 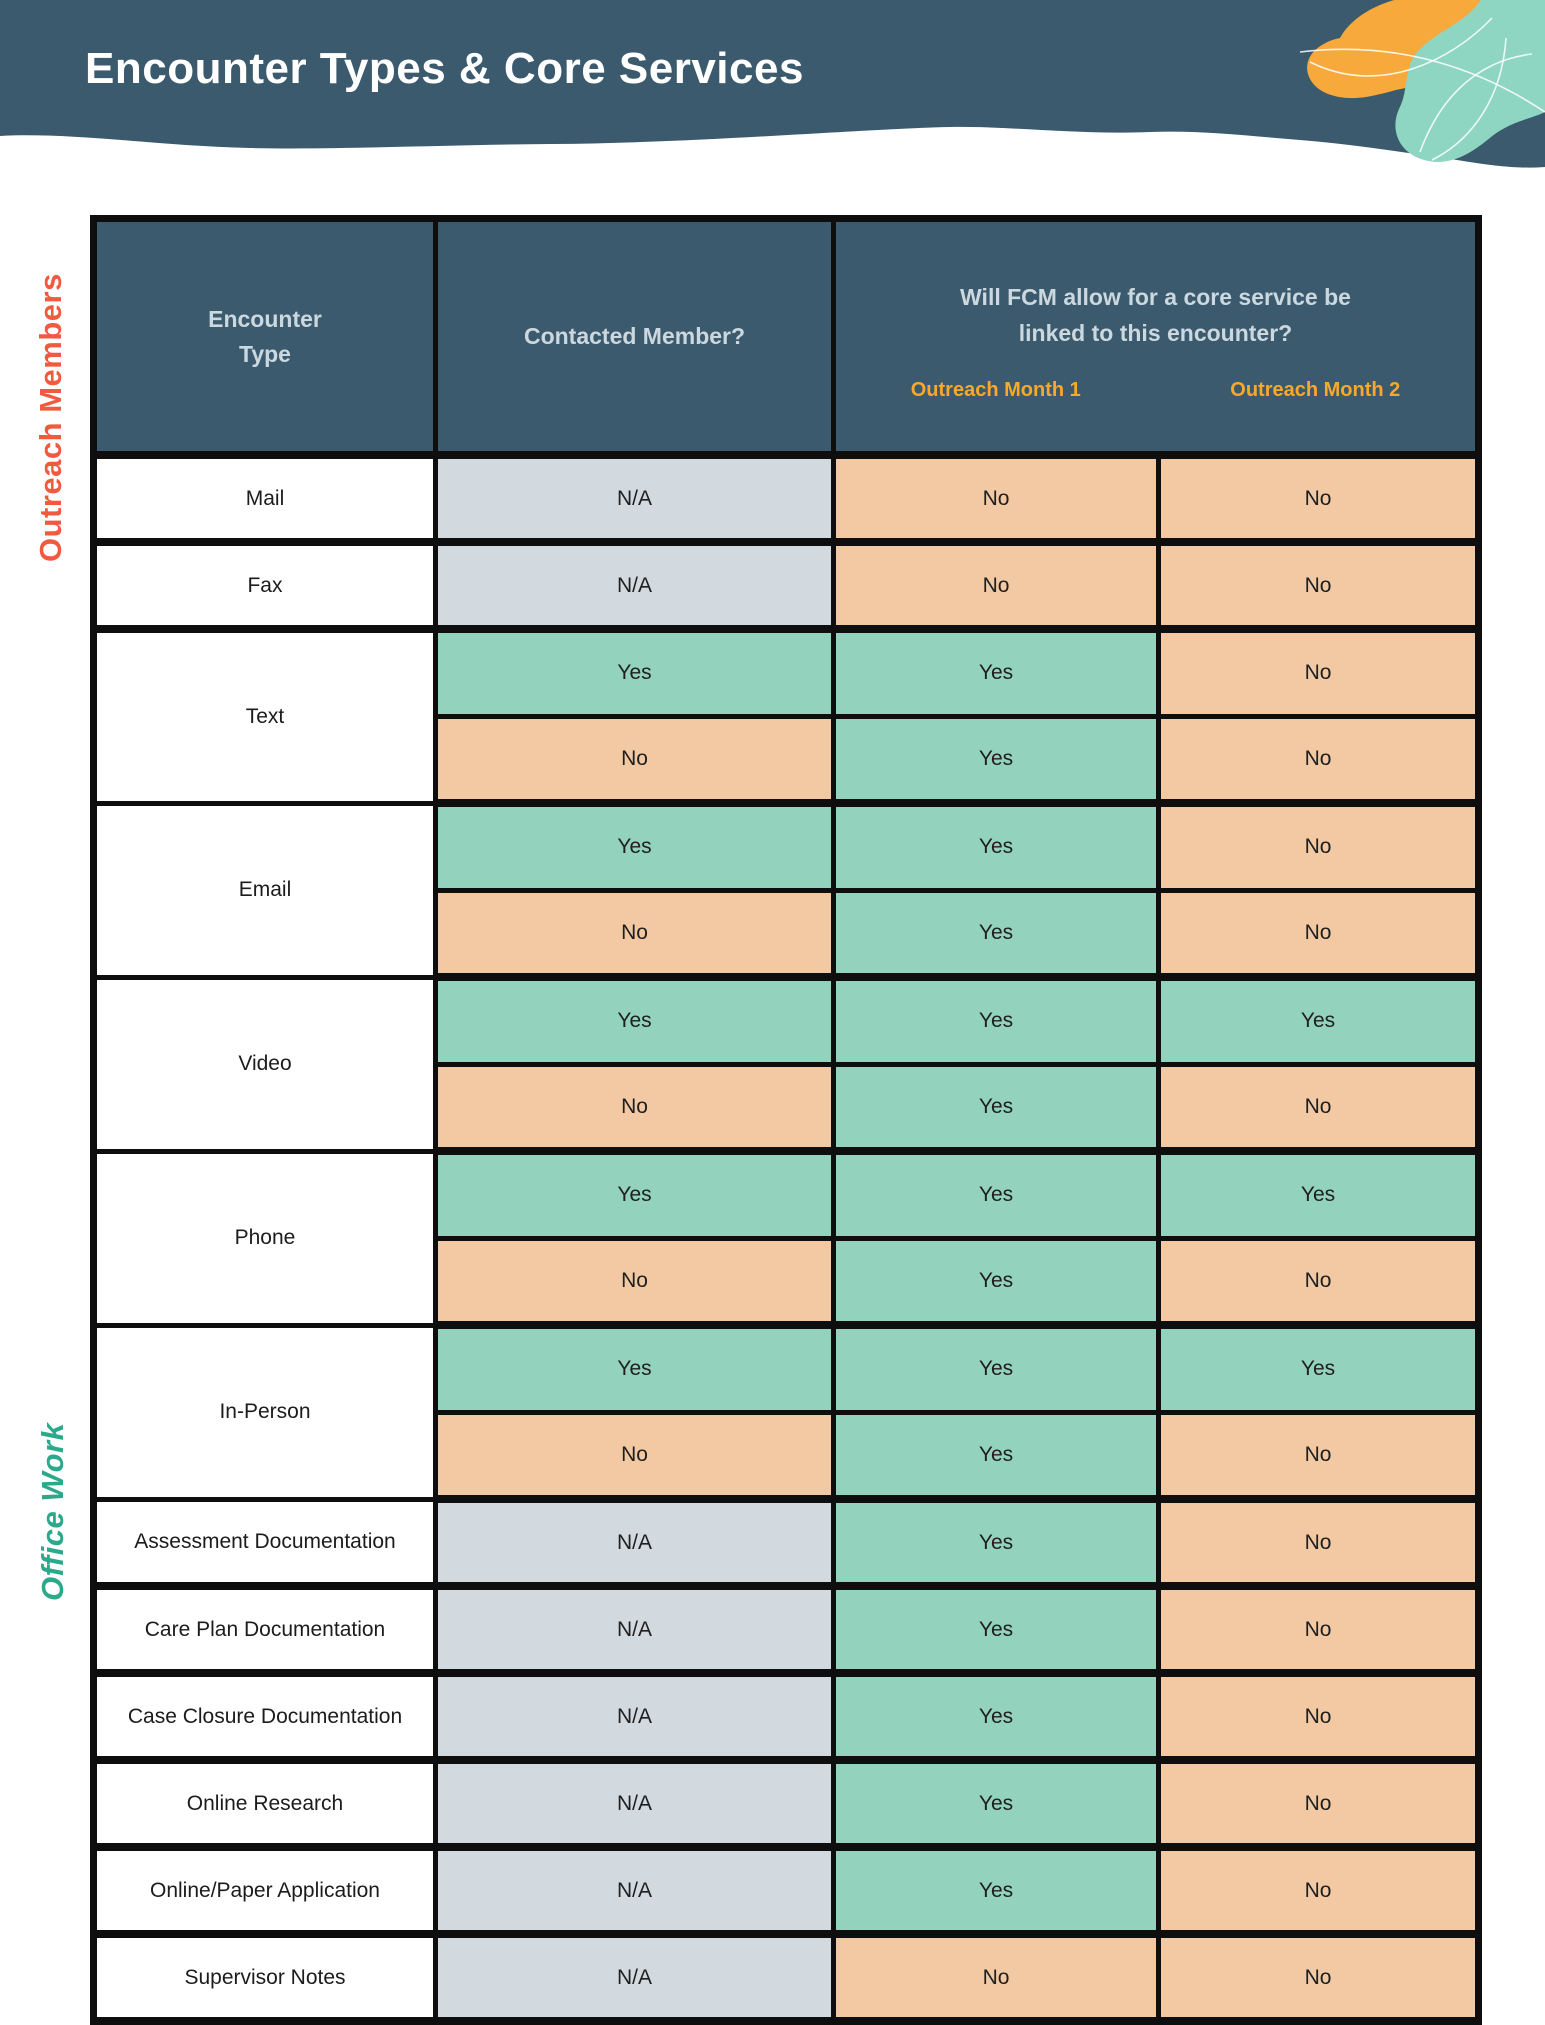 I want to click on table-row: In-Person Yes Yes Yes, so click(x=786, y=1412).